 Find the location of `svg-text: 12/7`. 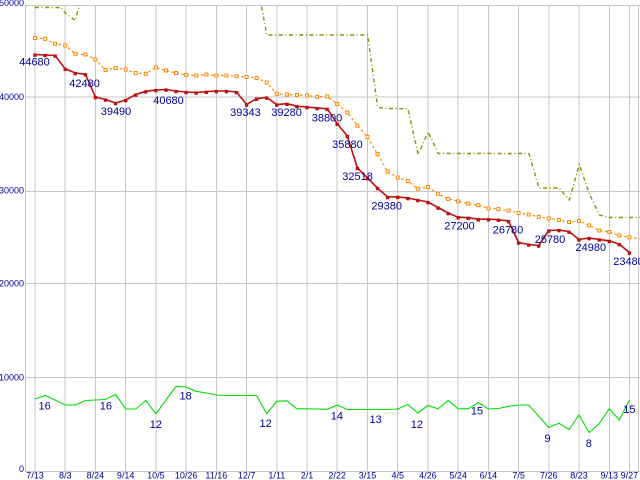

svg-text: 12/7 is located at coordinates (247, 475).